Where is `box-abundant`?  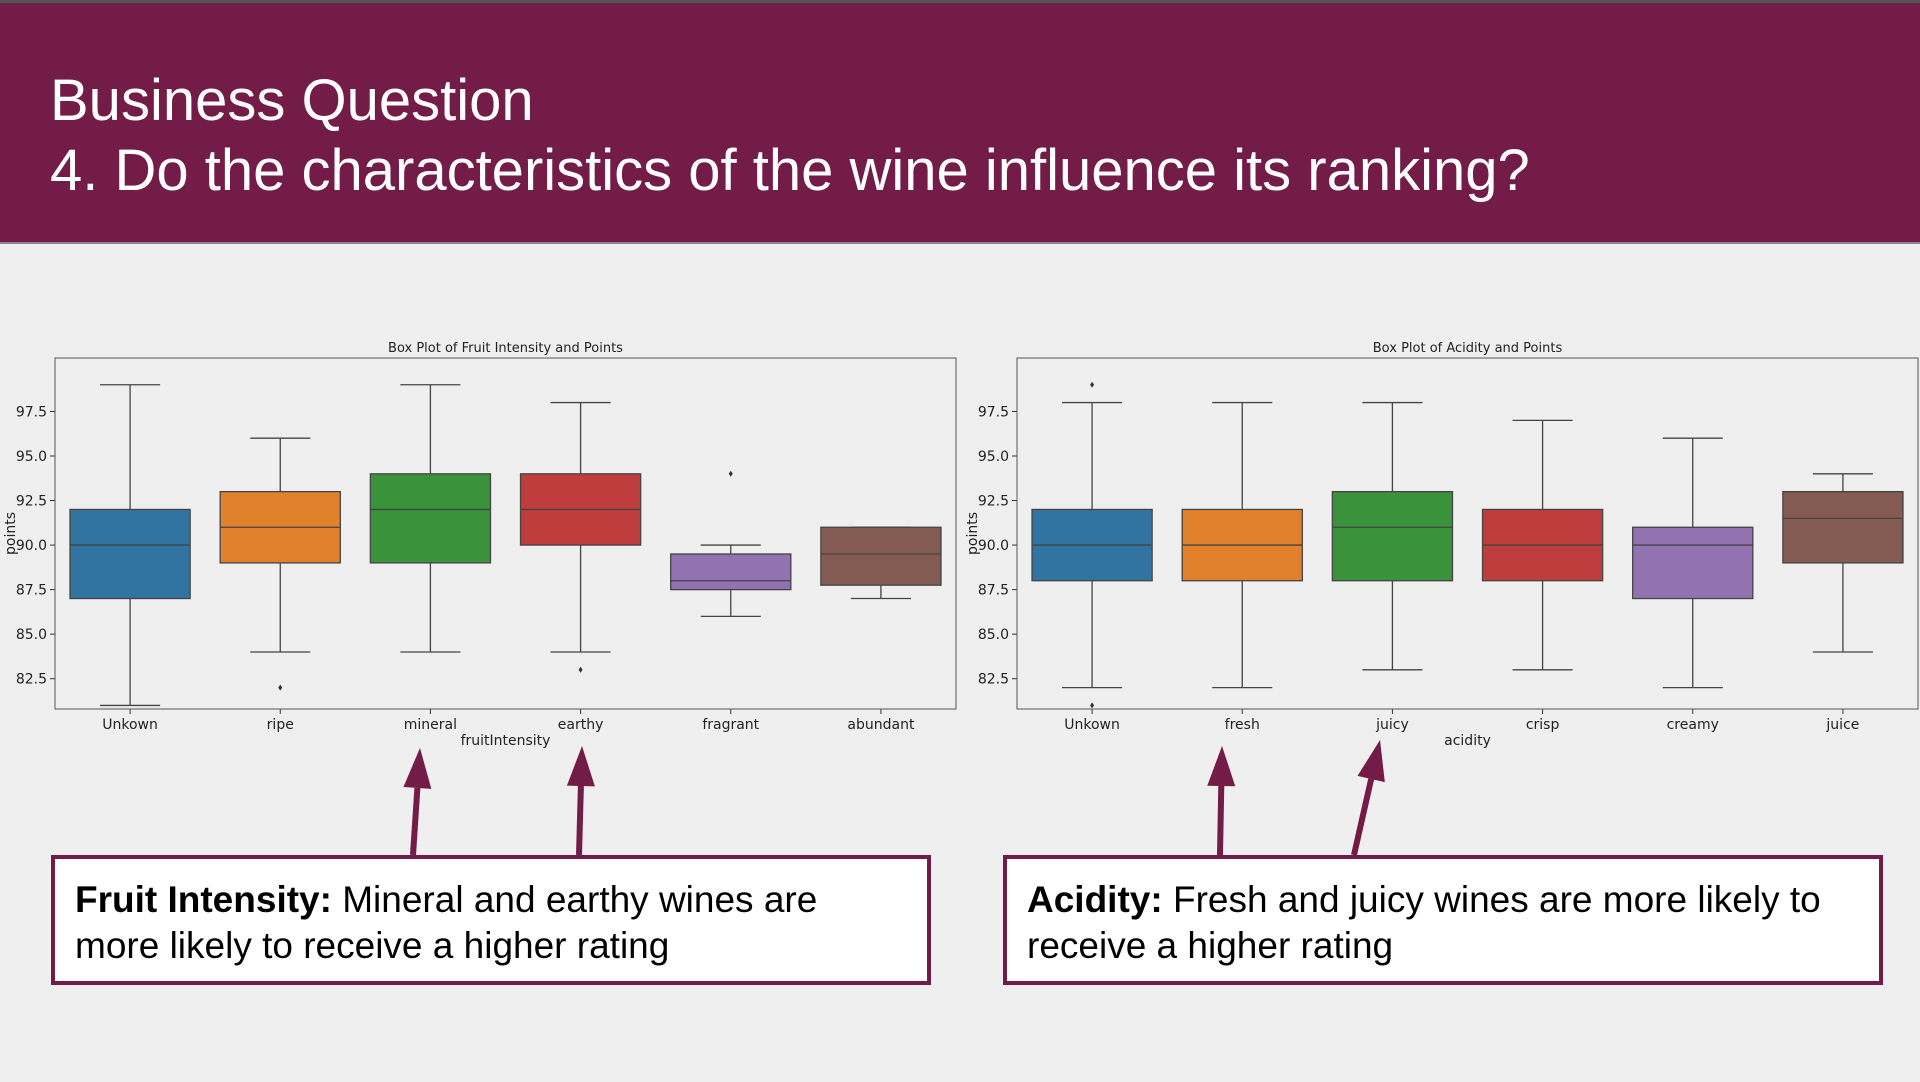
box-abundant is located at coordinates (881, 563).